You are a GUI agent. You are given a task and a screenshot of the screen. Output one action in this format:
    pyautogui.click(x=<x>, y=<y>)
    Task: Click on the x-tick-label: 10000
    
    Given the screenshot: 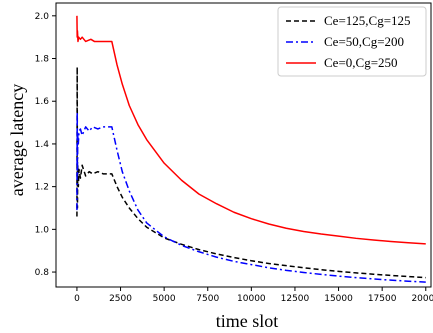 What is the action you would take?
    pyautogui.click(x=251, y=299)
    